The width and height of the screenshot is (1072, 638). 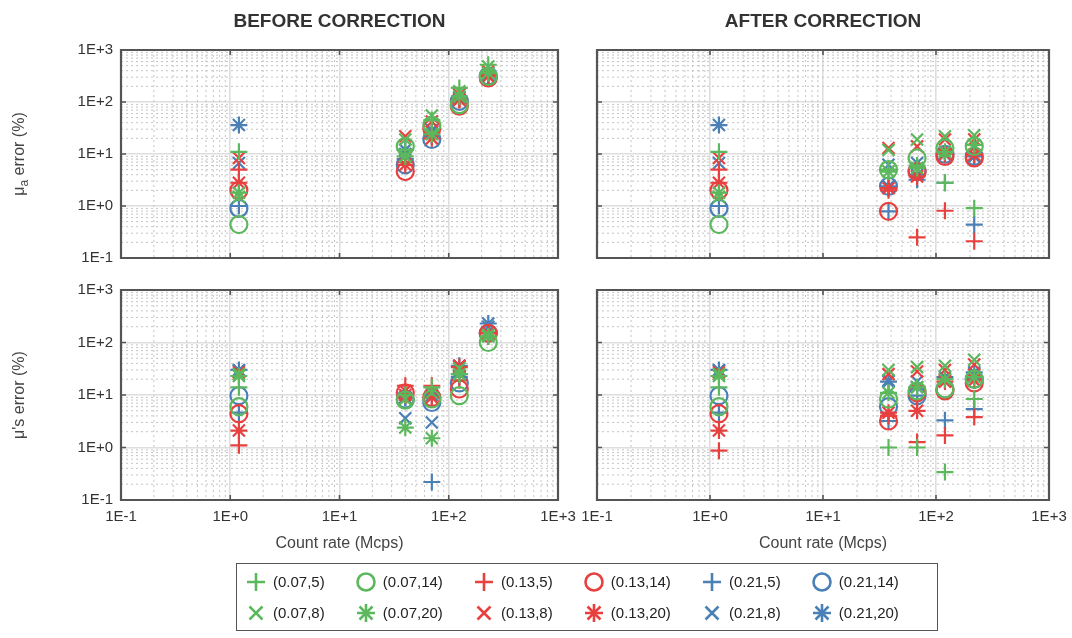 I want to click on legend-label: (0.21,14), so click(x=868, y=581).